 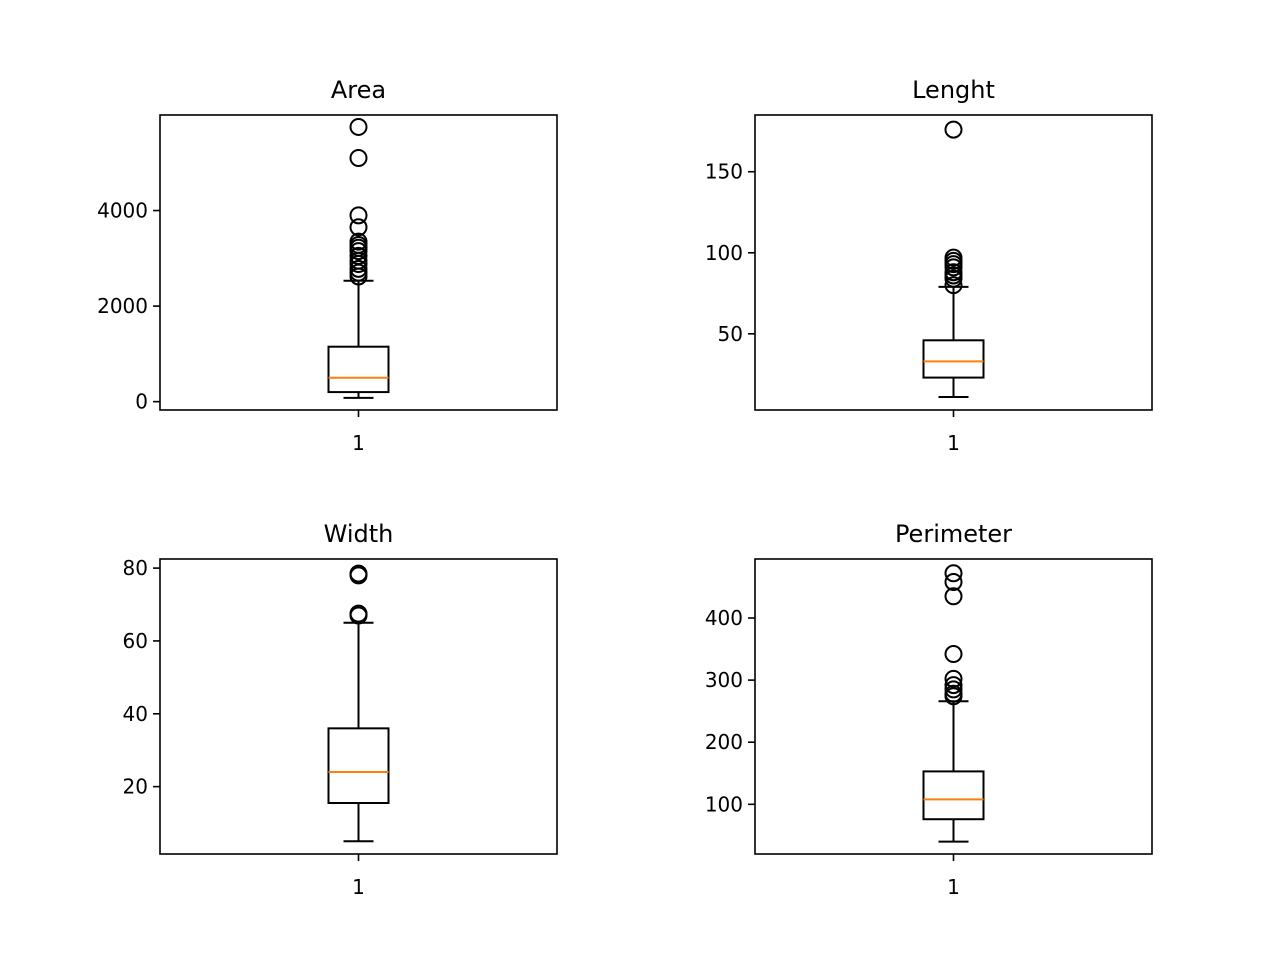 I want to click on y-tick-label: 20, so click(x=135, y=787).